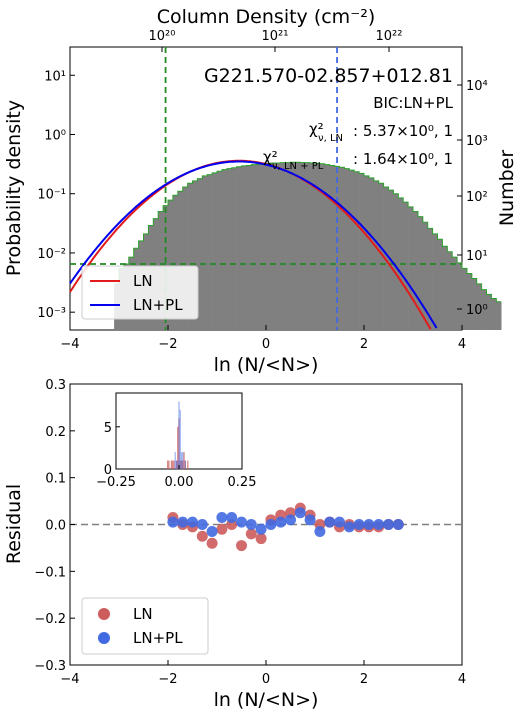 This screenshot has width=522, height=714. What do you see at coordinates (389, 36) in the screenshot?
I see `top-x-tick-label: 10²²` at bounding box center [389, 36].